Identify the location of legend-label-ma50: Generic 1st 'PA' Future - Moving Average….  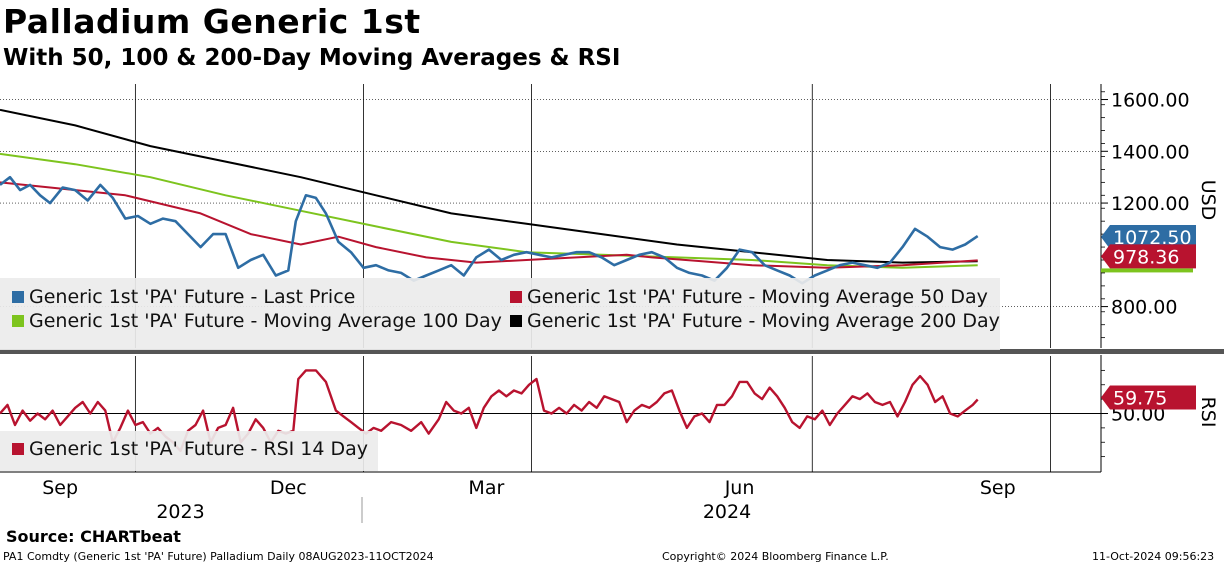
(757, 297).